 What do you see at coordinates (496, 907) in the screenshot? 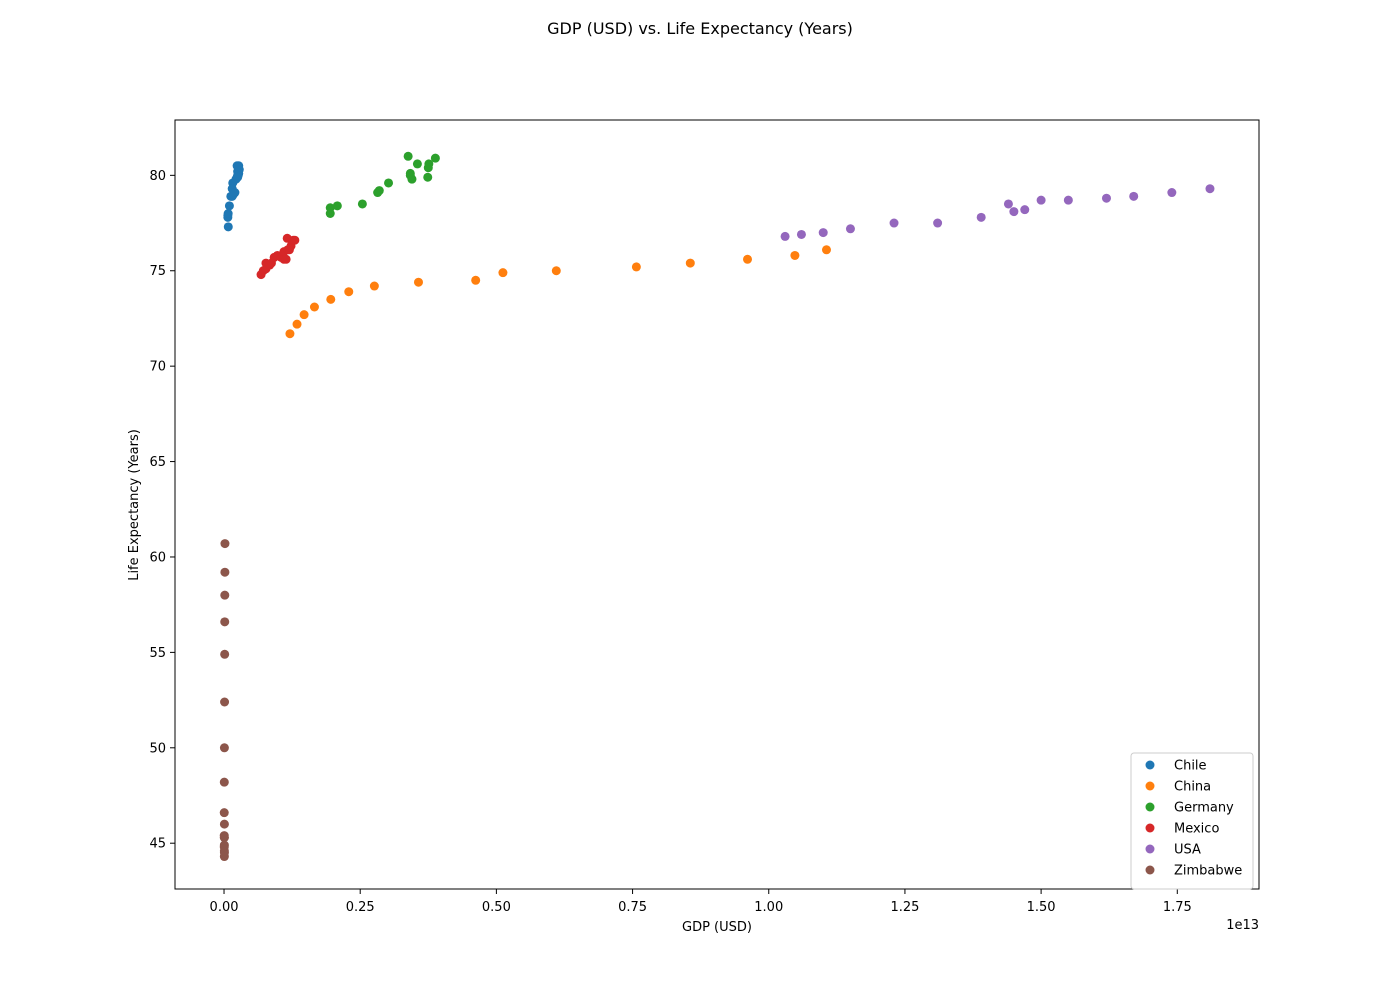
I see `x-tick-label: 0.50` at bounding box center [496, 907].